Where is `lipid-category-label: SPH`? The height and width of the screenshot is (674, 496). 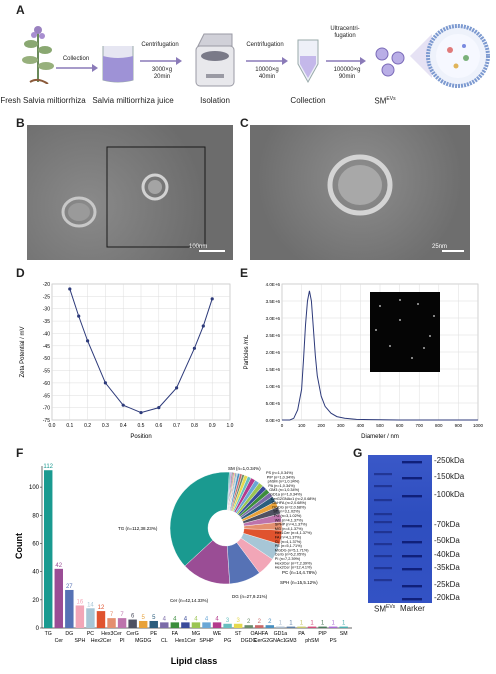 lipid-category-label: SPH is located at coordinates (80, 641).